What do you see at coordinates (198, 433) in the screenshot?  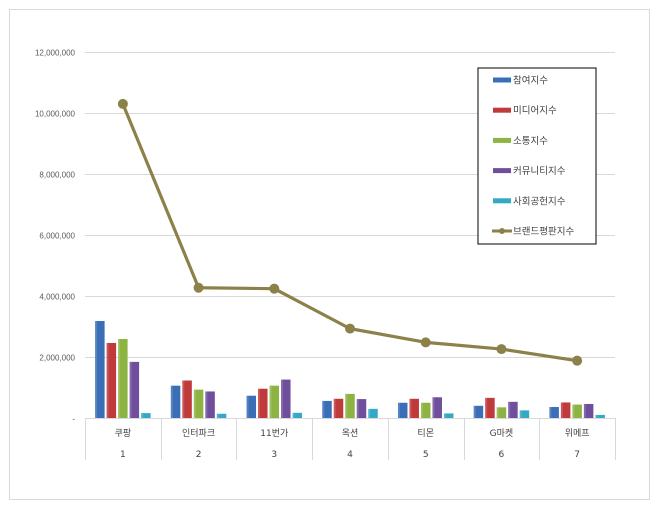 I see `category-label: 인터파크` at bounding box center [198, 433].